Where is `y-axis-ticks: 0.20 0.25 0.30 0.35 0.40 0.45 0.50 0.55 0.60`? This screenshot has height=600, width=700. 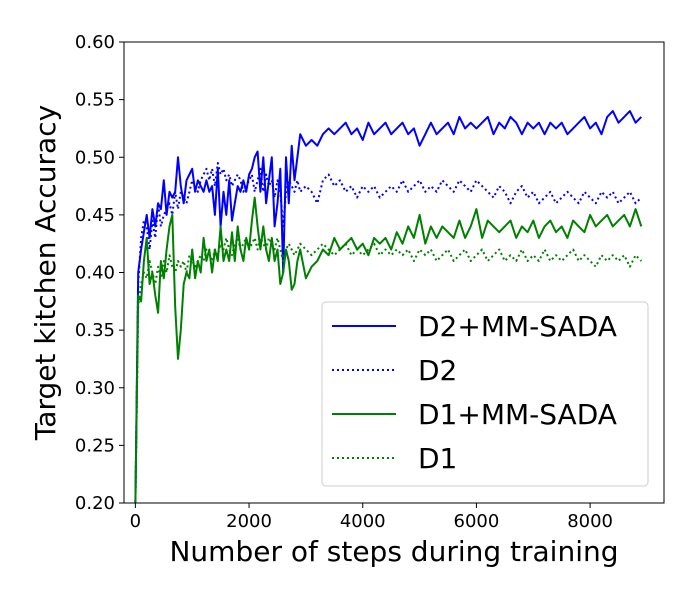
y-axis-ticks: 0.20 0.25 0.30 0.35 0.40 0.45 0.50 0.55 0.60 is located at coordinates (99, 273).